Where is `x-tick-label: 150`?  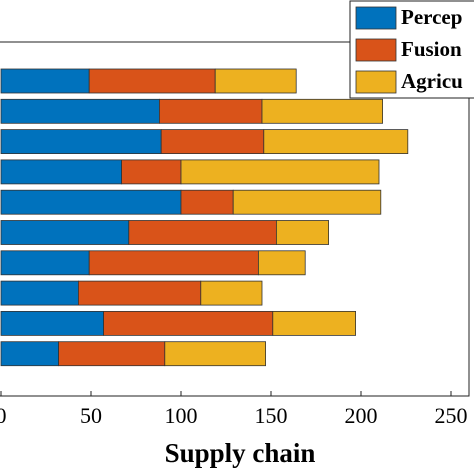
x-tick-label: 150 is located at coordinates (271, 415).